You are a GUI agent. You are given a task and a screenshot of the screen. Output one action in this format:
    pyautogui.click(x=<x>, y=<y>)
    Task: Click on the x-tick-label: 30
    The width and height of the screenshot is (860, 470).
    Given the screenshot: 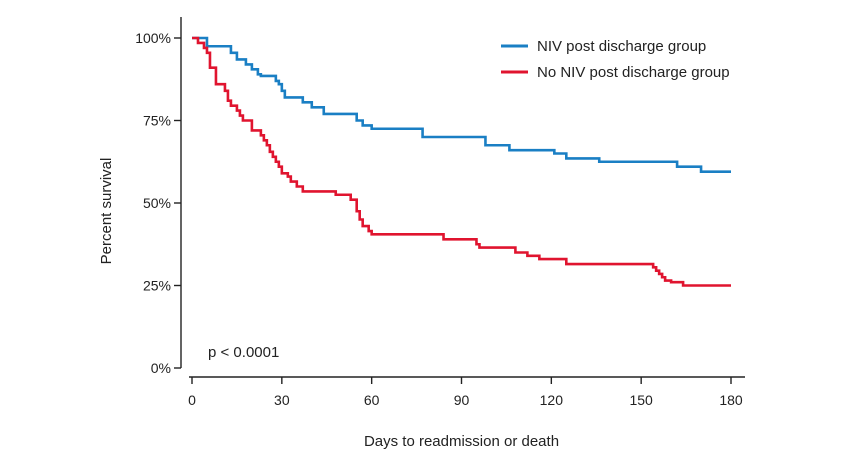 What is the action you would take?
    pyautogui.click(x=282, y=400)
    